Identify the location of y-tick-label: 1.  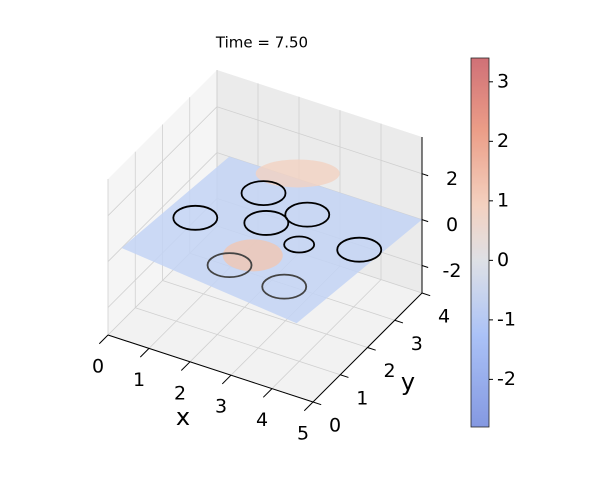
(362, 398).